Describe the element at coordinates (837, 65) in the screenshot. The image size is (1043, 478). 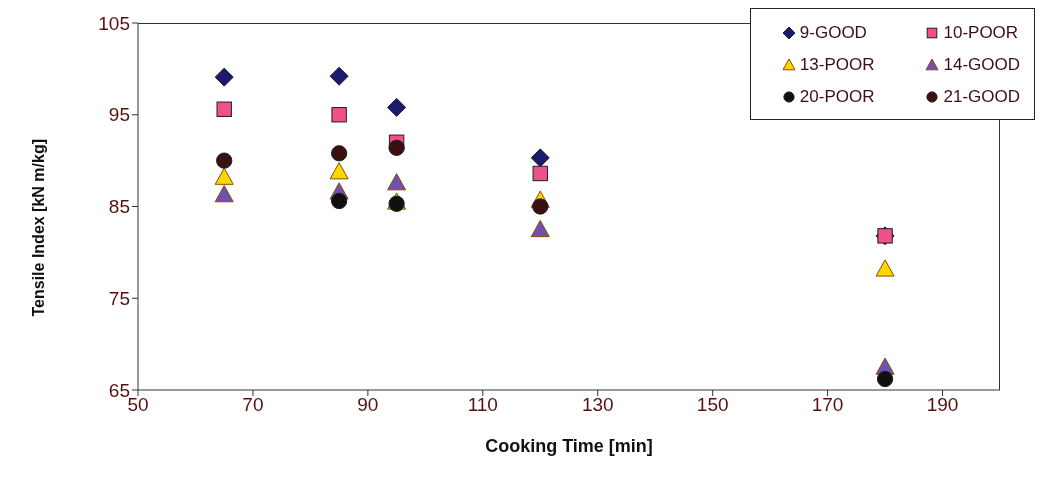
I see `legend-label: 13-POOR` at that location.